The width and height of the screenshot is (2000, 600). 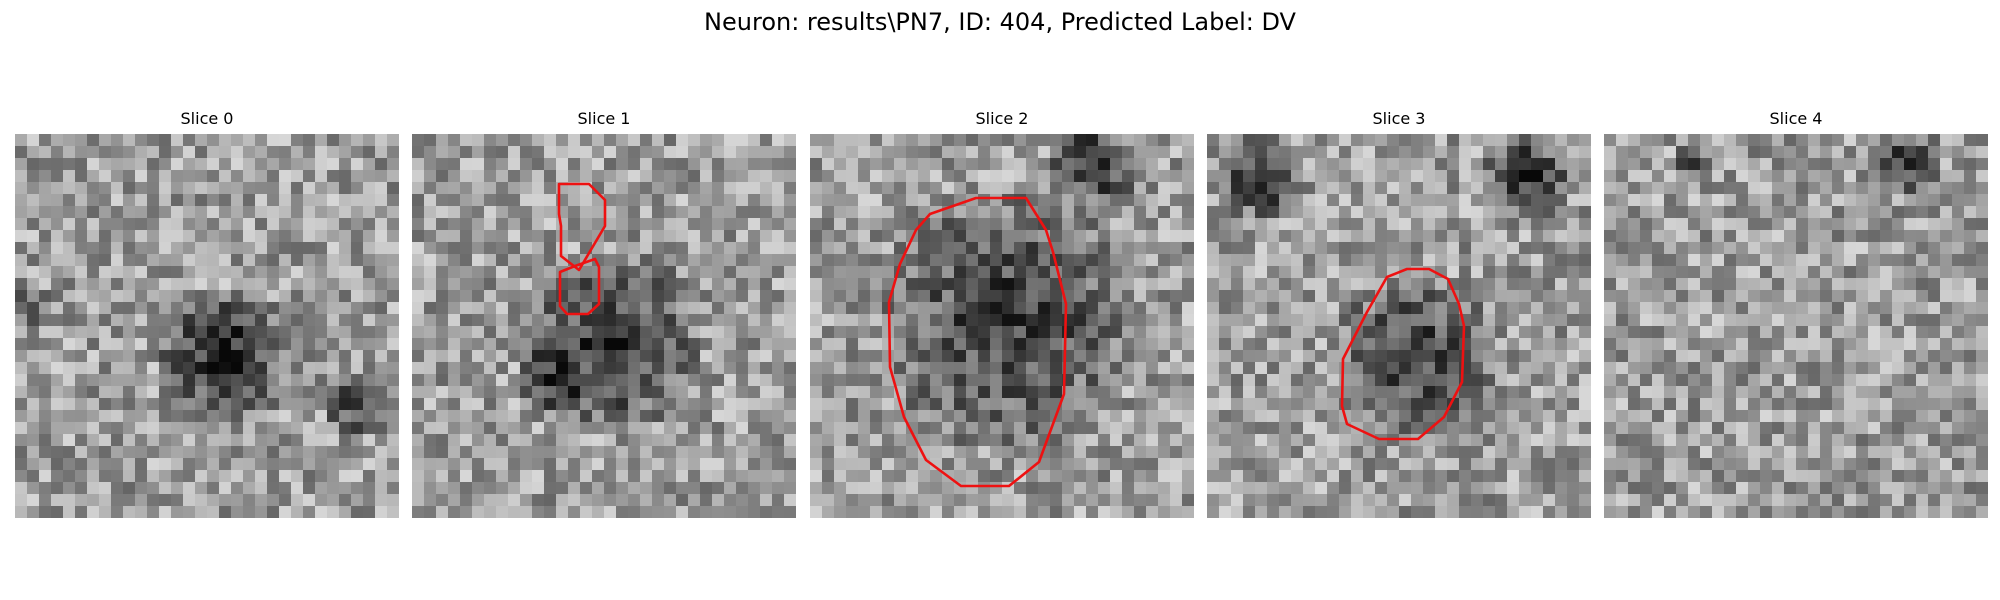 I want to click on slice-title-3: Slice 3, so click(x=1399, y=118).